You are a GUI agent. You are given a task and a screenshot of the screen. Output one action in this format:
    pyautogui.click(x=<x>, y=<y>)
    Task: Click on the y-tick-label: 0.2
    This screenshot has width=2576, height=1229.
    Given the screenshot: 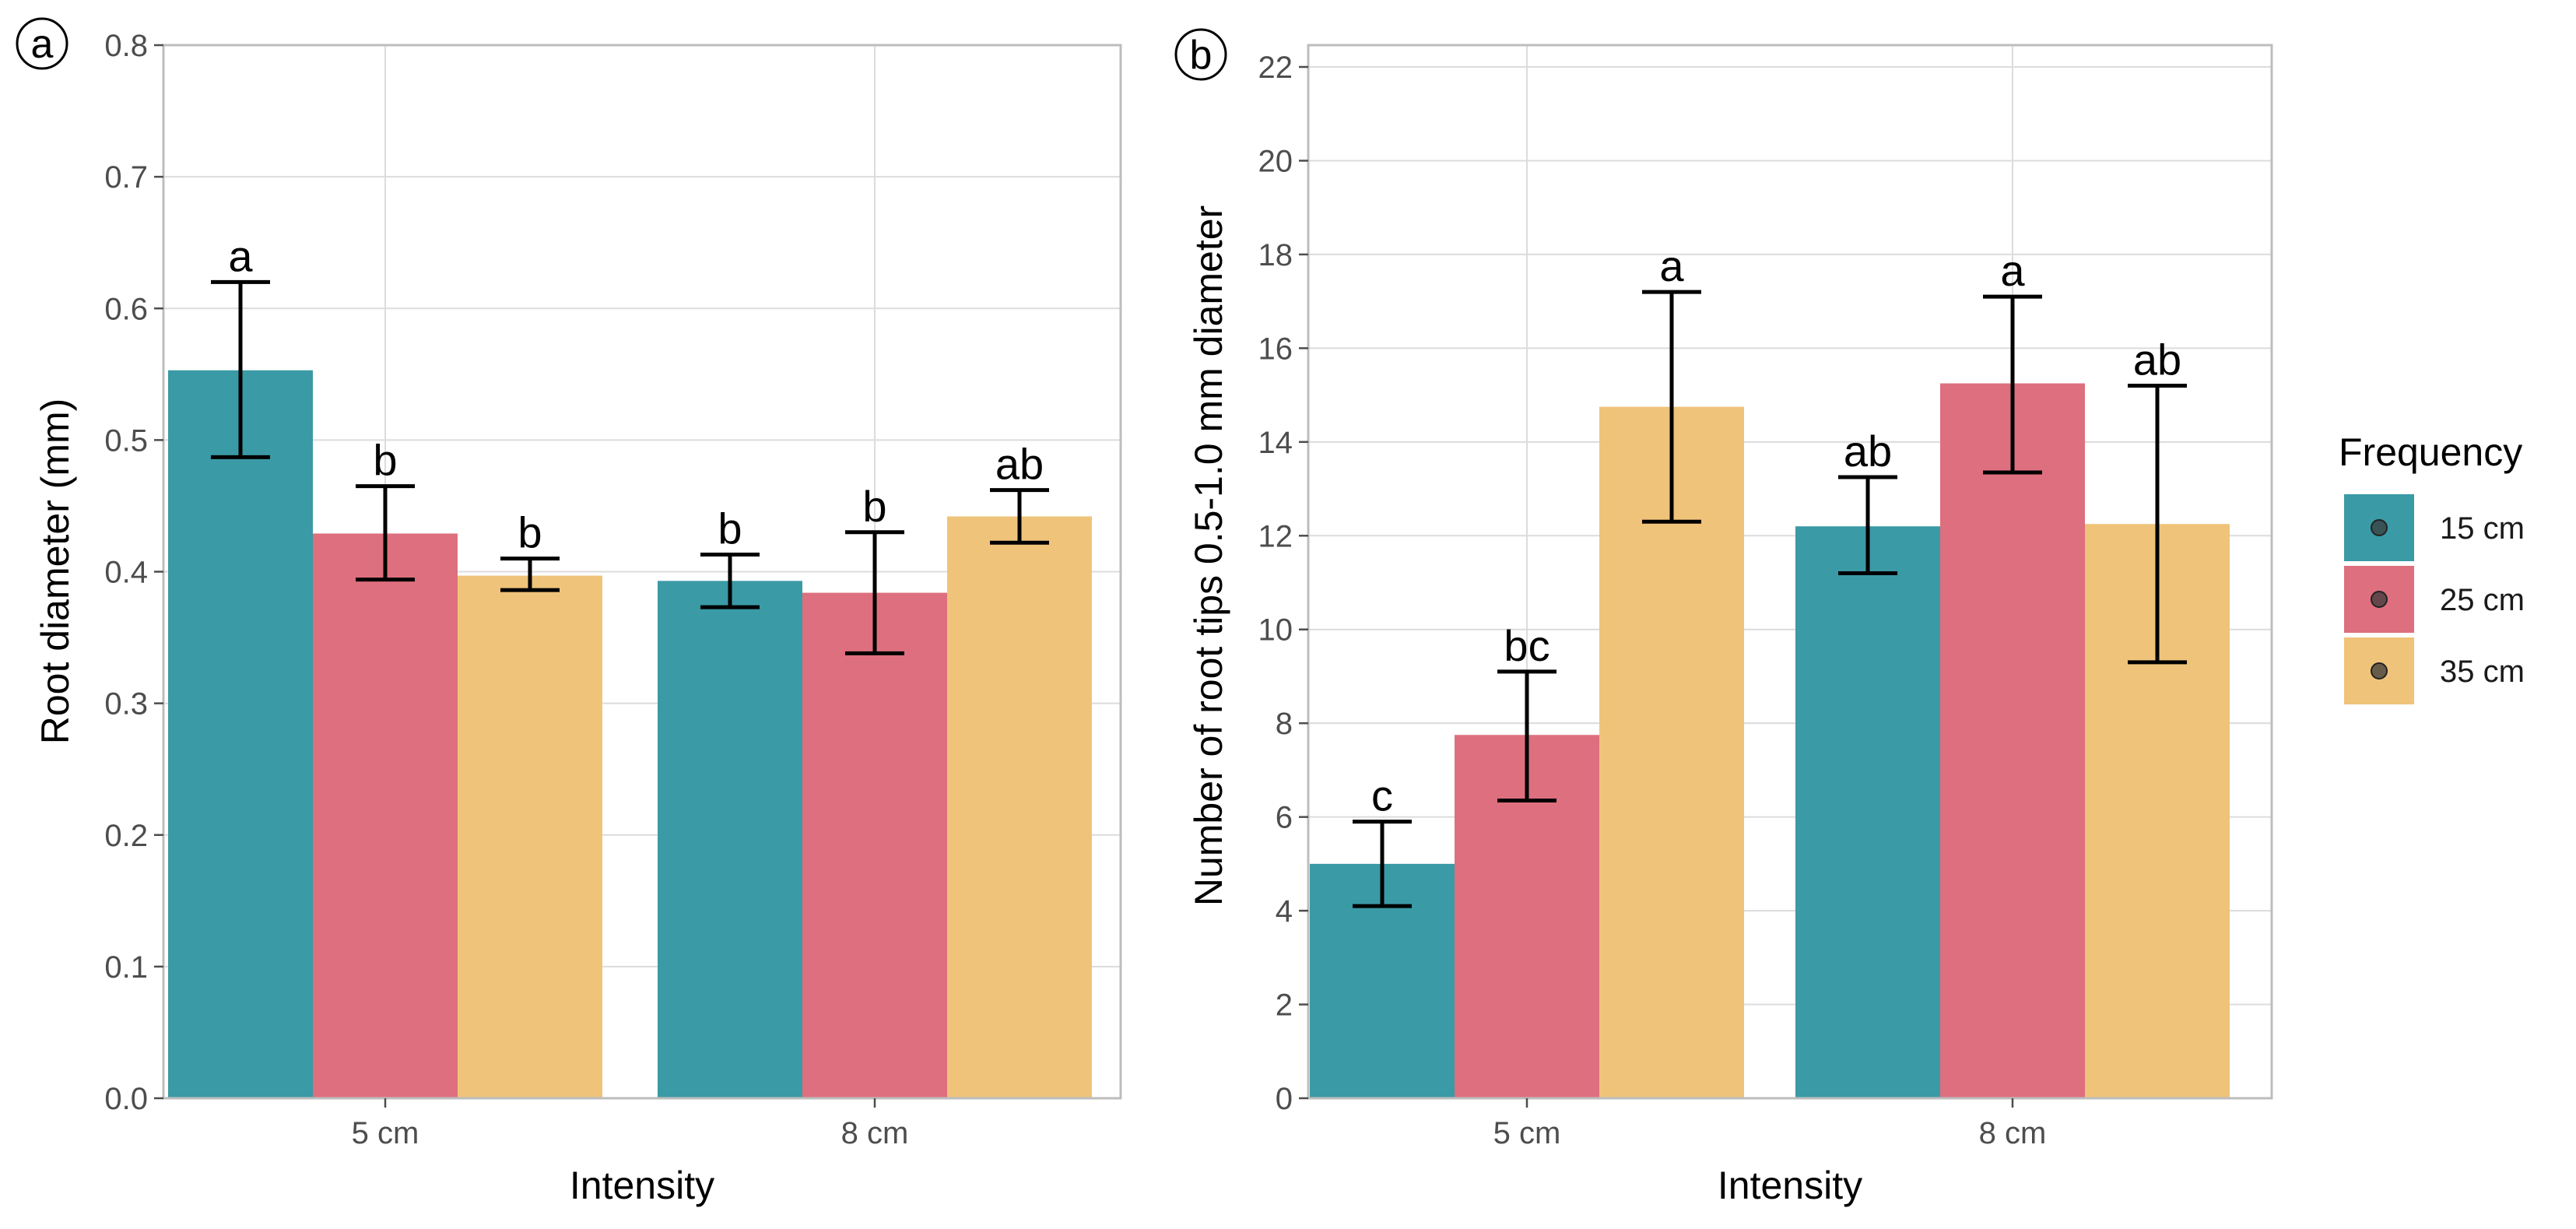 What is the action you would take?
    pyautogui.click(x=126, y=836)
    